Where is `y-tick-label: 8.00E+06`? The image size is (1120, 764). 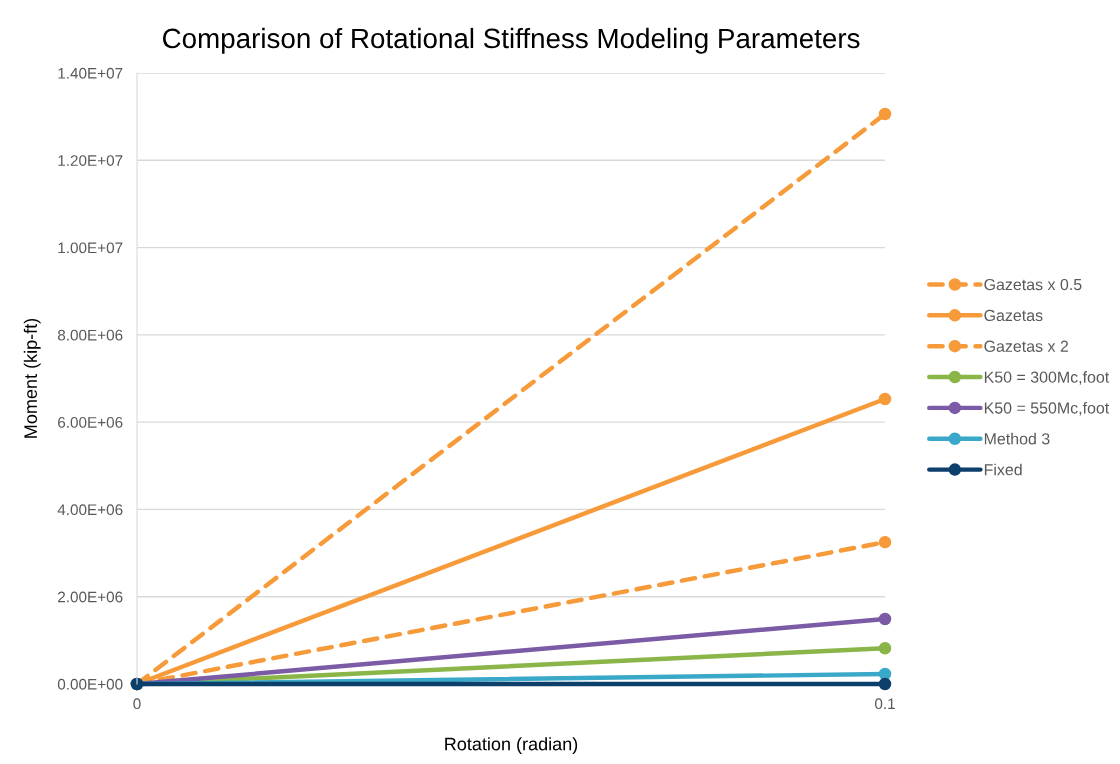
y-tick-label: 8.00E+06 is located at coordinates (90, 335).